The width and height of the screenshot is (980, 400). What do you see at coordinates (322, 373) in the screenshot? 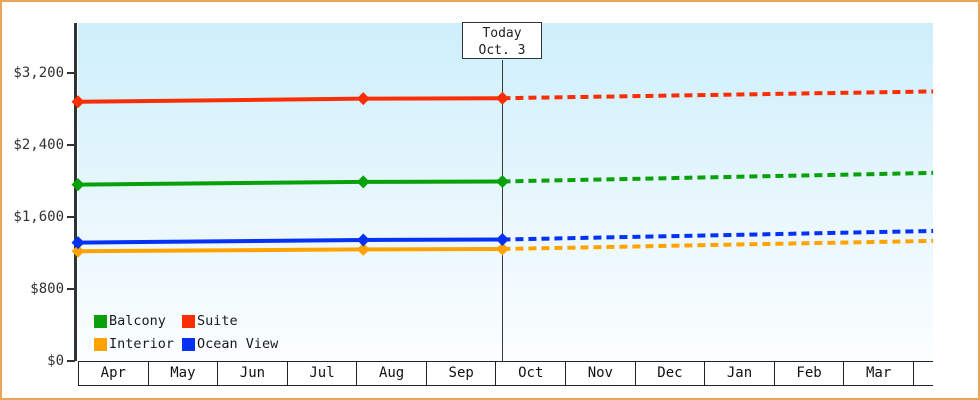
I see `month-cell-jul: Jul` at bounding box center [322, 373].